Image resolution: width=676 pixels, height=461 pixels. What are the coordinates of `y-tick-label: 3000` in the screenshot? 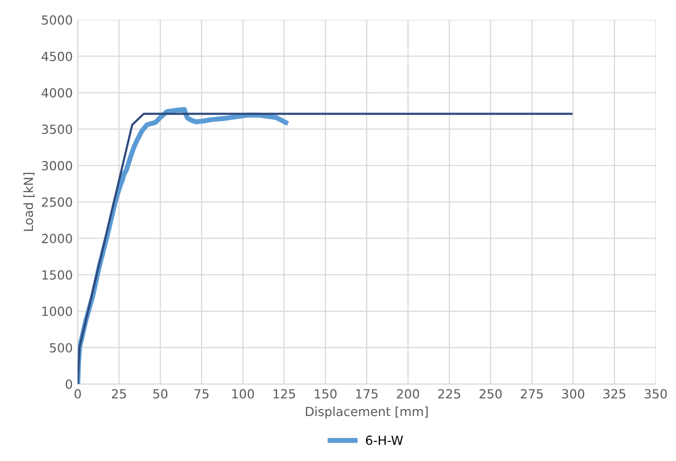 It's located at (57, 165).